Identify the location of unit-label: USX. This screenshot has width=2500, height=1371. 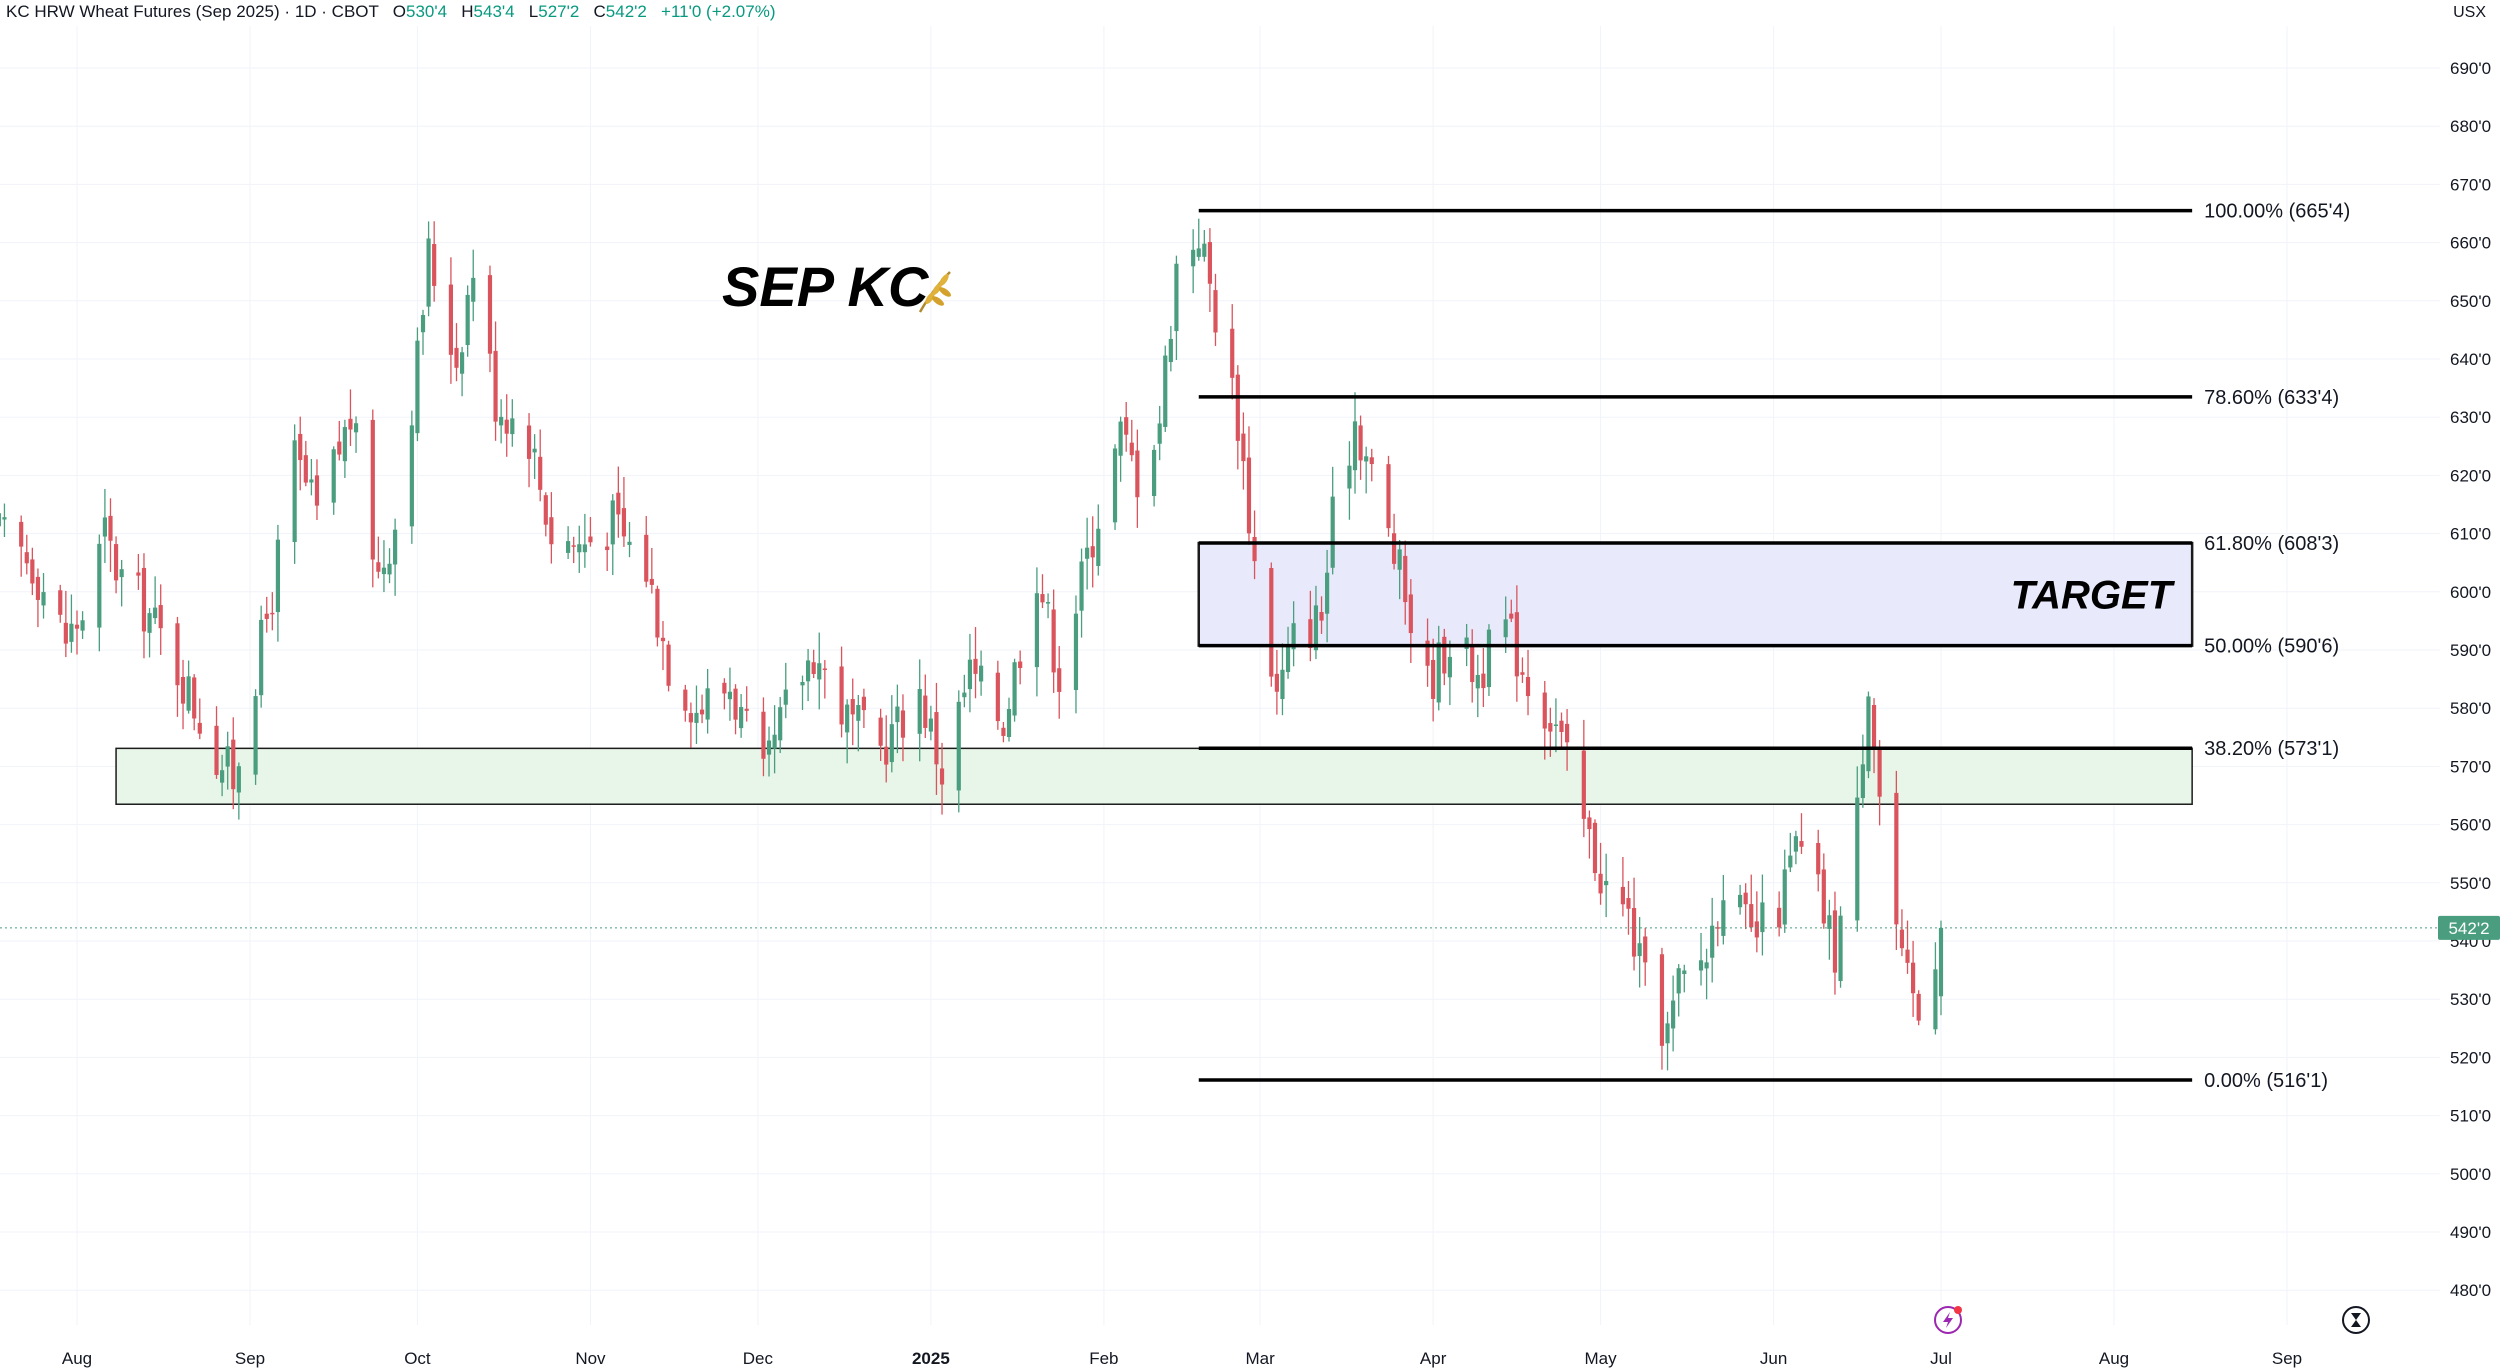
(2469, 12).